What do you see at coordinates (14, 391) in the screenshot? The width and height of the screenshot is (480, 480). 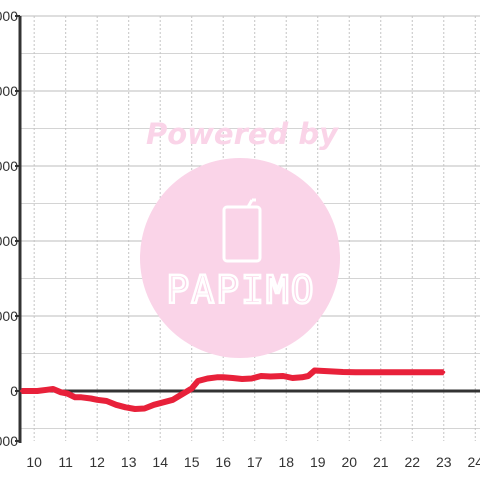 I see `y-tick-label: 0` at bounding box center [14, 391].